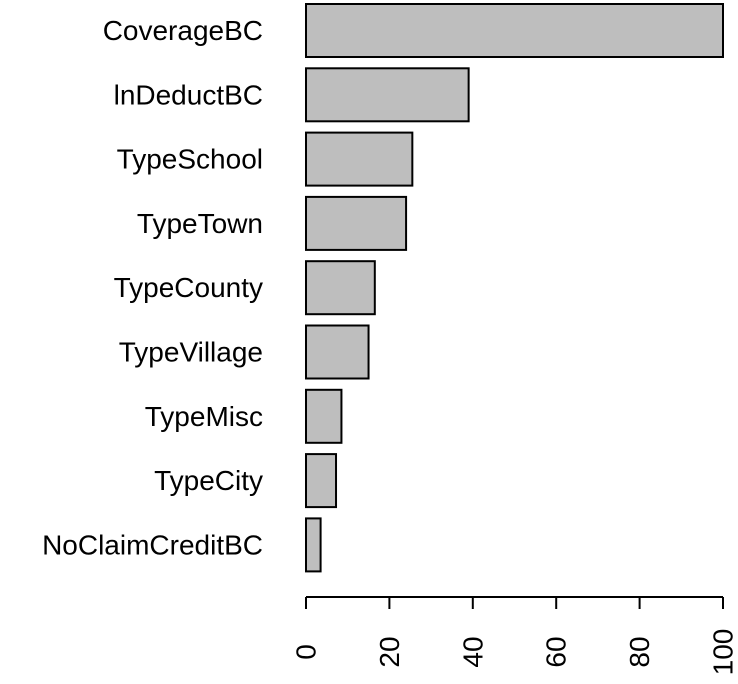 The width and height of the screenshot is (738, 684). Describe the element at coordinates (152, 544) in the screenshot. I see `category-label: NoClaimCreditBC` at that location.